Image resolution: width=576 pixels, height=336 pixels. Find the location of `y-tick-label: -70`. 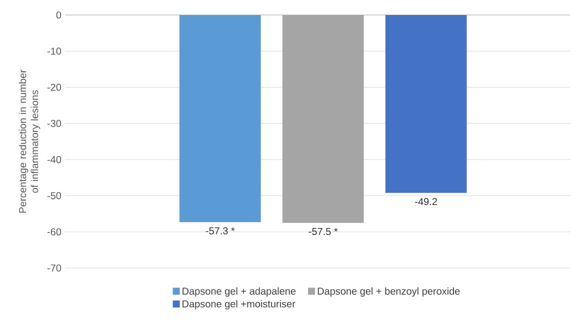

y-tick-label: -70 is located at coordinates (54, 268).